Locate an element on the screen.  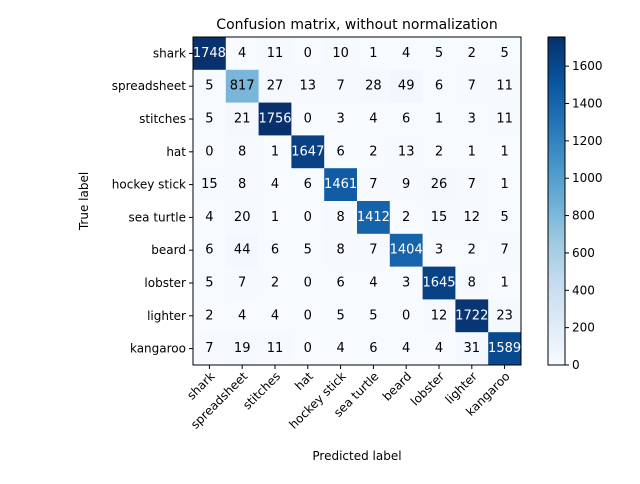
cell-value-label: 12 is located at coordinates (472, 217).